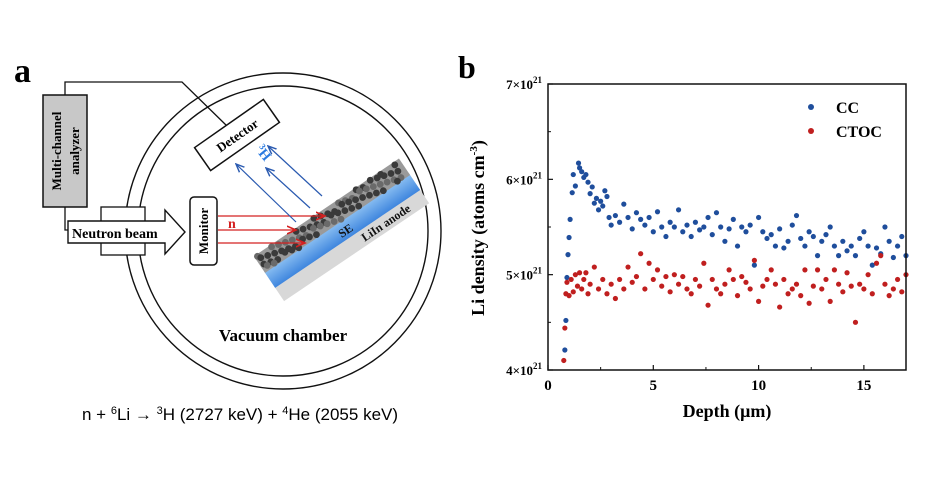  Describe the element at coordinates (146, 104) in the screenshot. I see `signal-cable` at that location.